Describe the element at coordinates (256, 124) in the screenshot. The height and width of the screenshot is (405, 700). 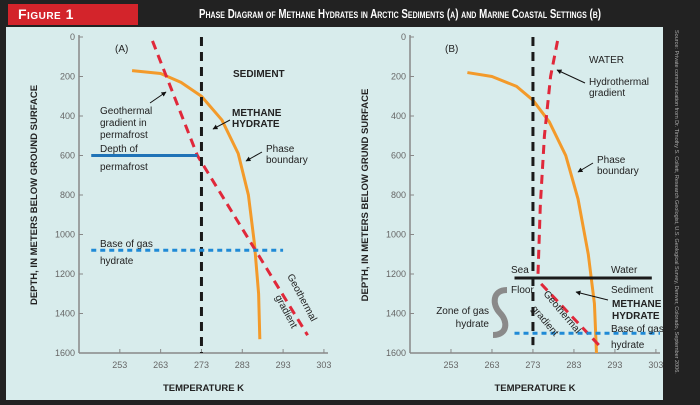
I see `annotation-methane-2: HYDRATE` at that location.